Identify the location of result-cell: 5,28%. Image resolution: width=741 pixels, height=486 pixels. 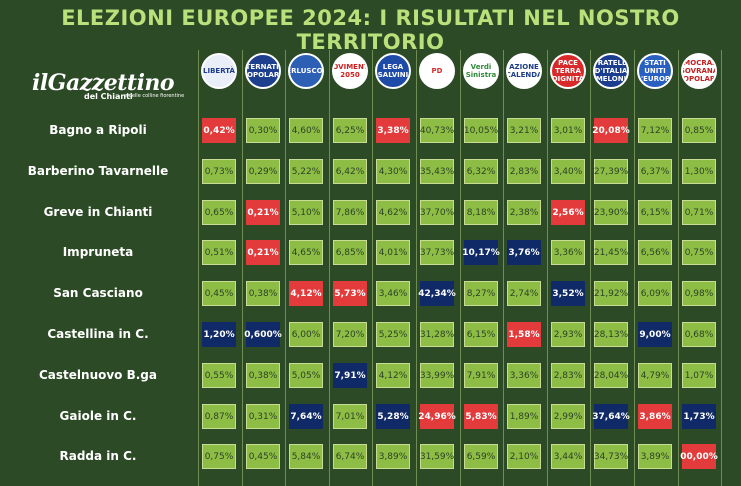
(393, 416).